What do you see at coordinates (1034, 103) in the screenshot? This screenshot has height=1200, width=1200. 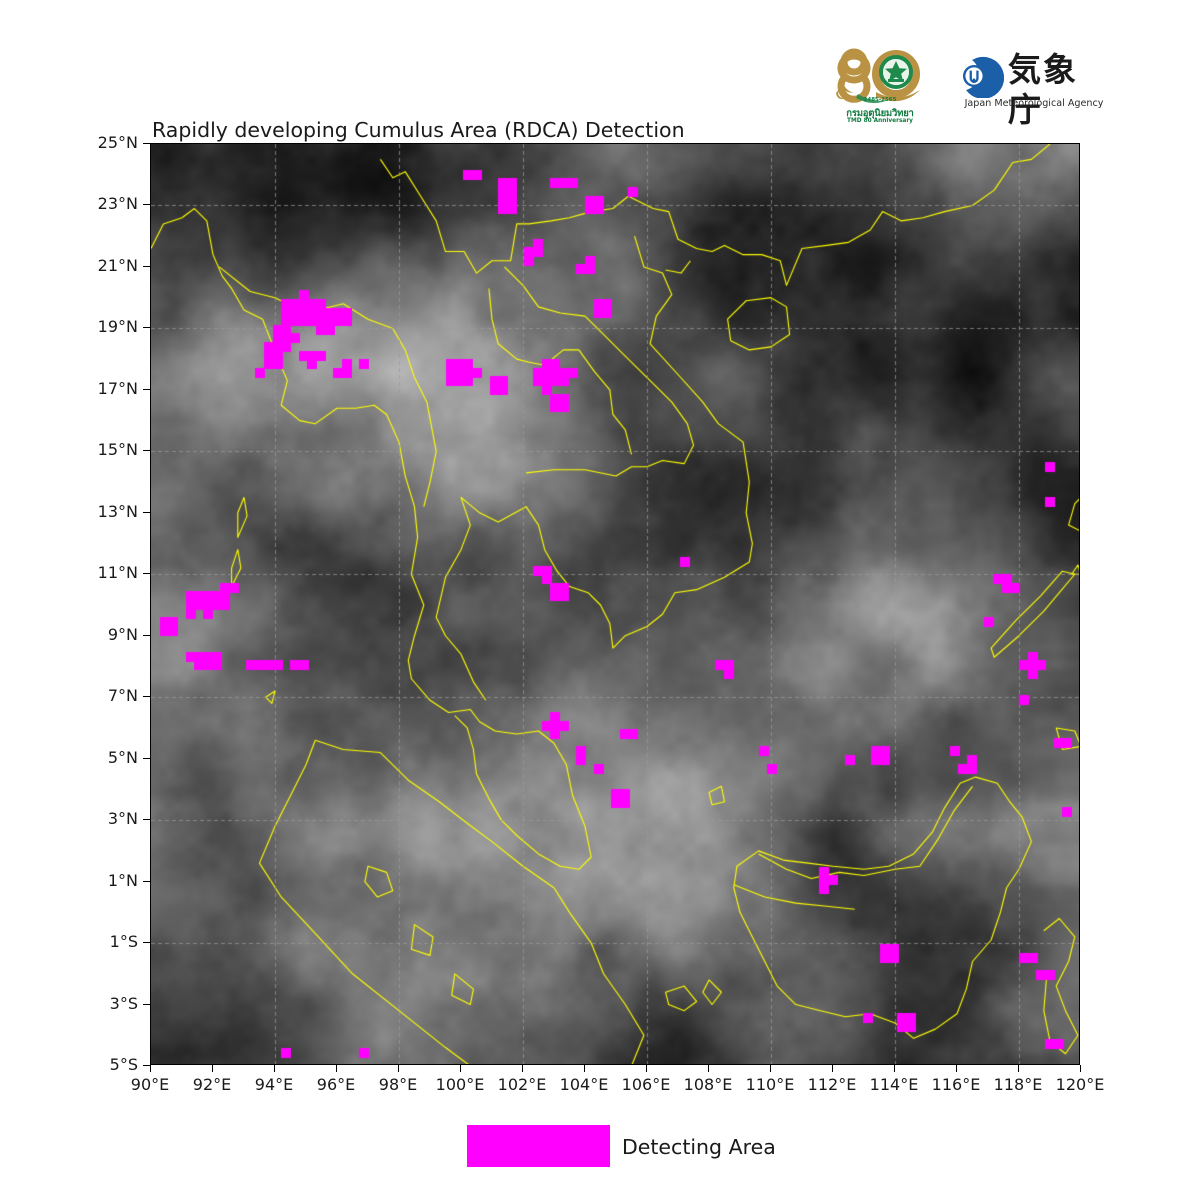 I see `jma-english-name: Japan Meteorological Agency` at bounding box center [1034, 103].